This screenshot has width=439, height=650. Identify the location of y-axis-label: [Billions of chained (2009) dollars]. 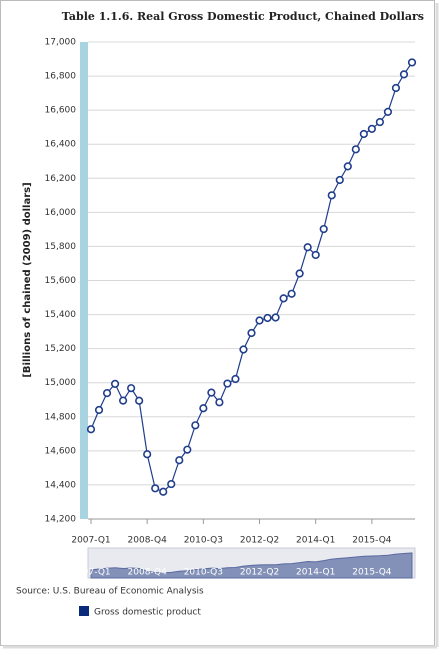
(27, 279).